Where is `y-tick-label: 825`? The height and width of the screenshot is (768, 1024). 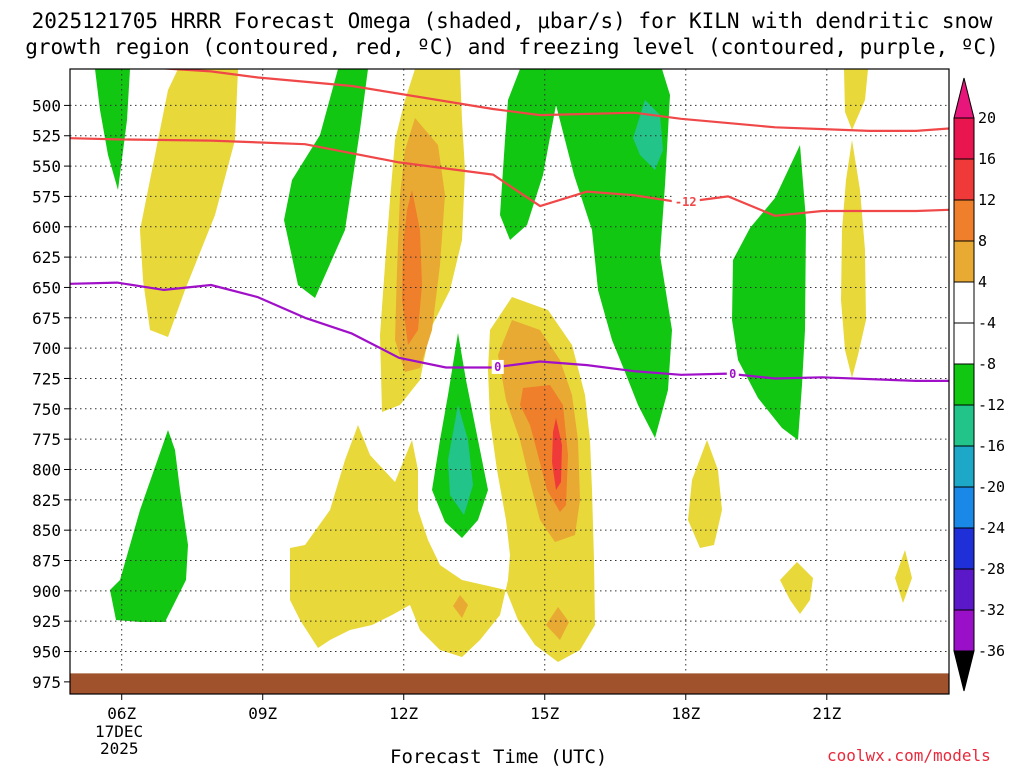
y-tick-label: 825 is located at coordinates (46, 500).